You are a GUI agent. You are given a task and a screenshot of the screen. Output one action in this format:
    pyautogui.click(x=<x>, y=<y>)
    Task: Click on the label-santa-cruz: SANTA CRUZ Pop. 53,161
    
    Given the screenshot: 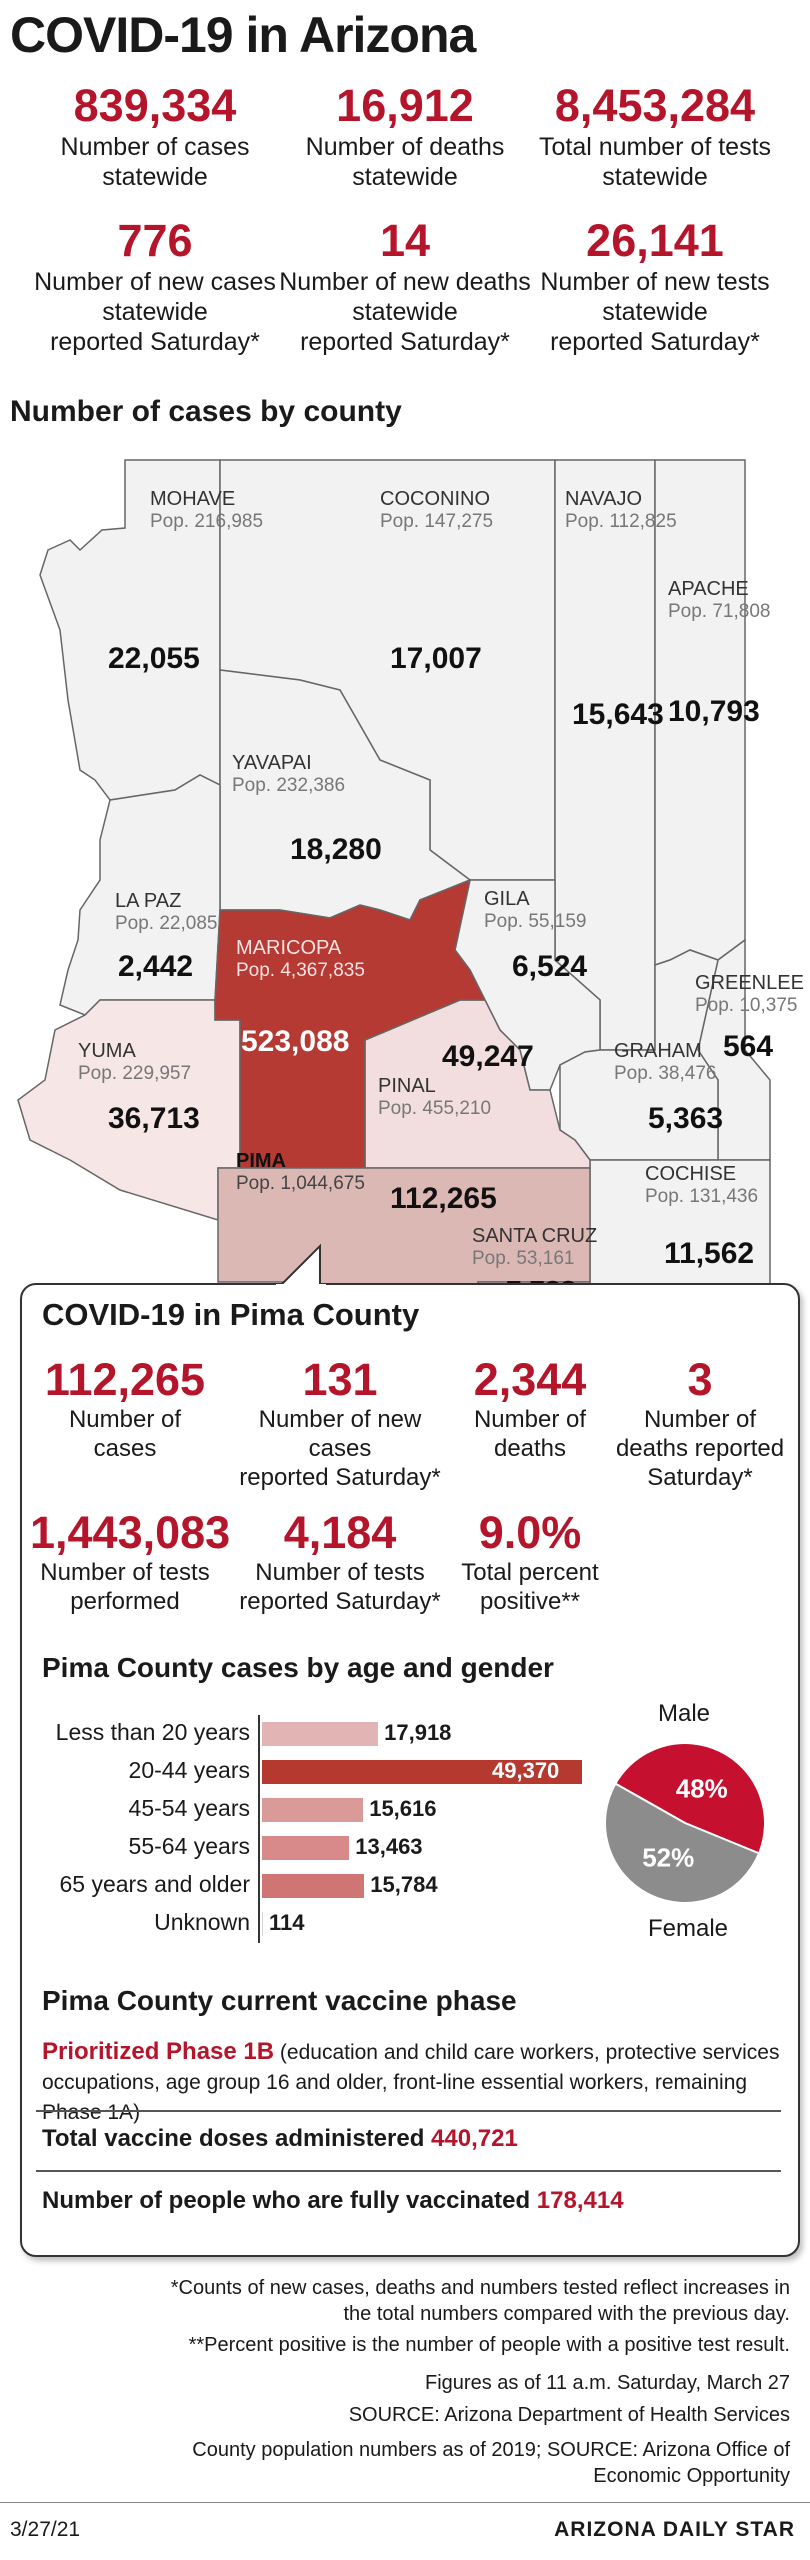 What is the action you would take?
    pyautogui.click(x=534, y=1247)
    